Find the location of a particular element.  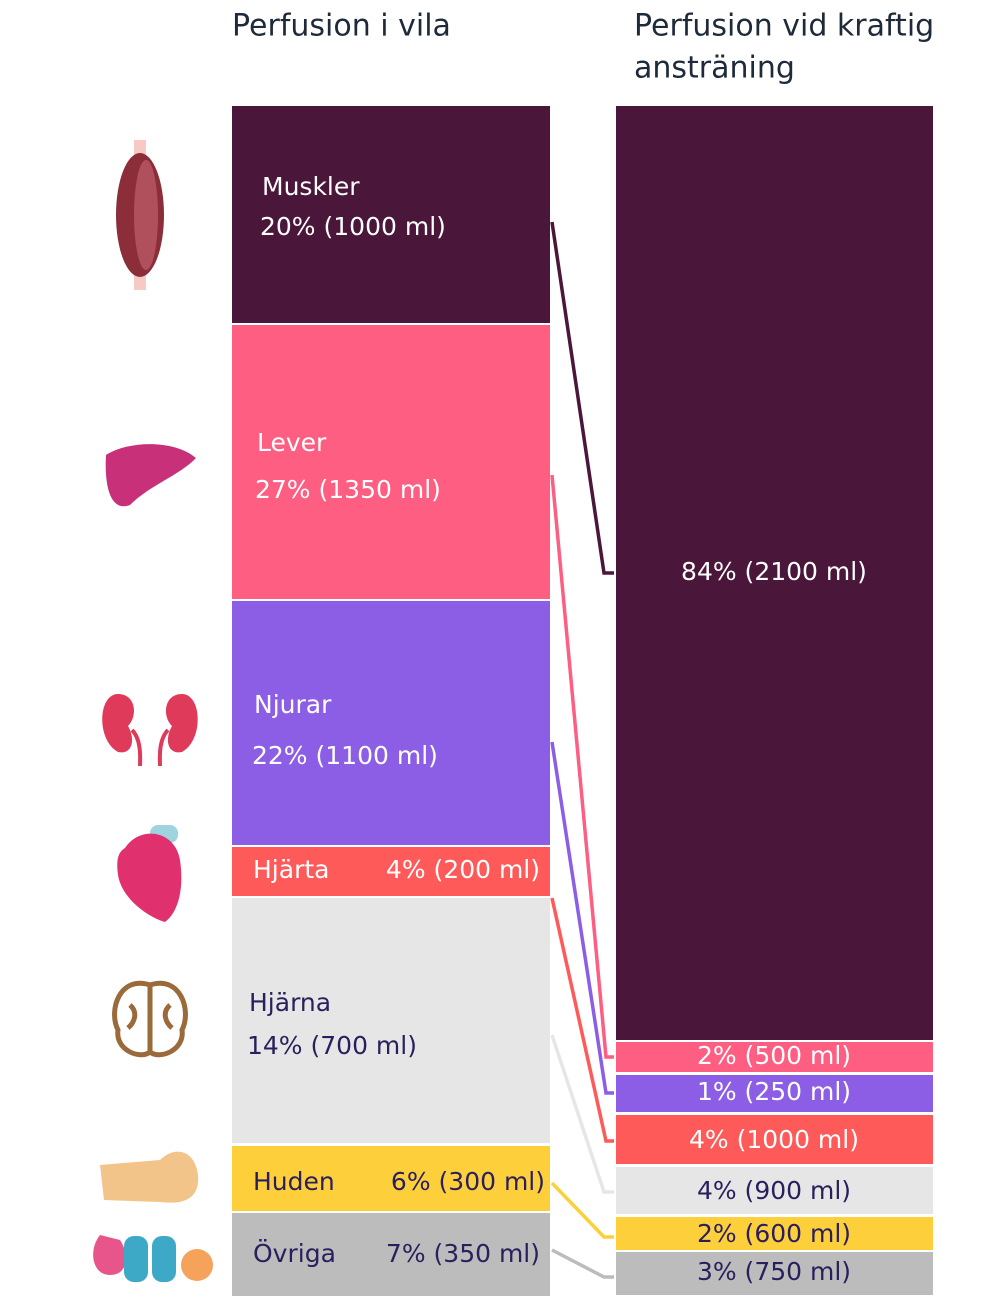

segment-value: 6% (300 ml) is located at coordinates (468, 1181).